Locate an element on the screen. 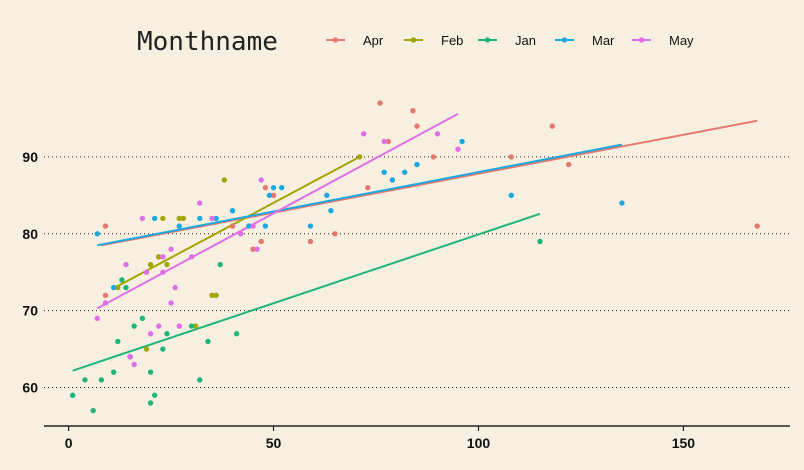 Image resolution: width=804 pixels, height=470 pixels. legend-label: Jan is located at coordinates (525, 40).